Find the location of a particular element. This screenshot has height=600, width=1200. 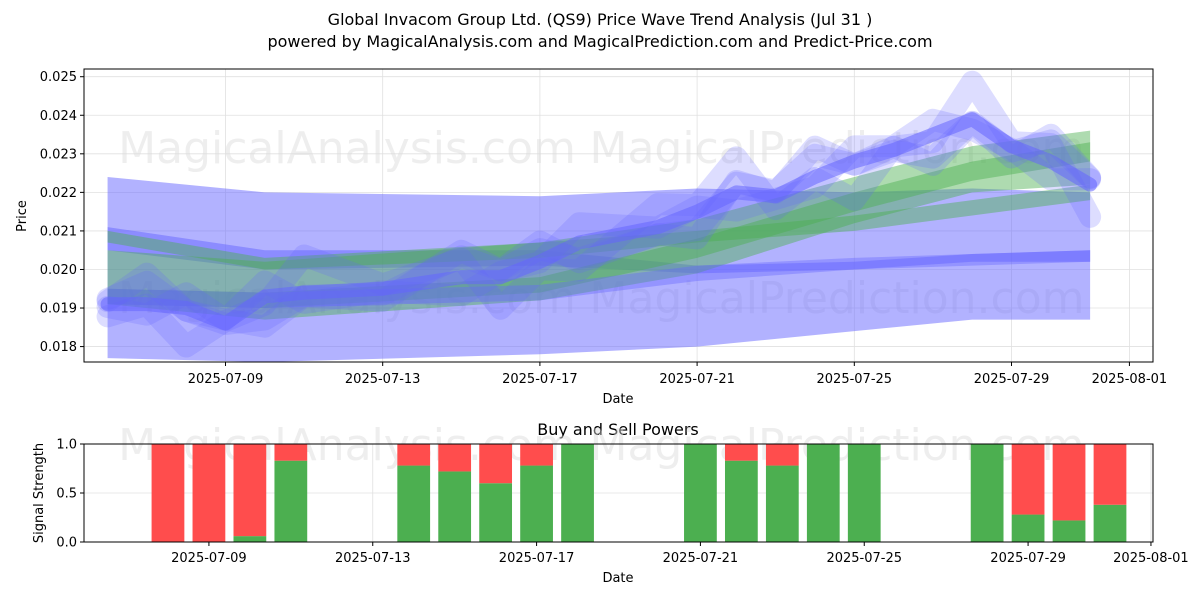

signal-x-axis-label: Date is located at coordinates (617, 578).